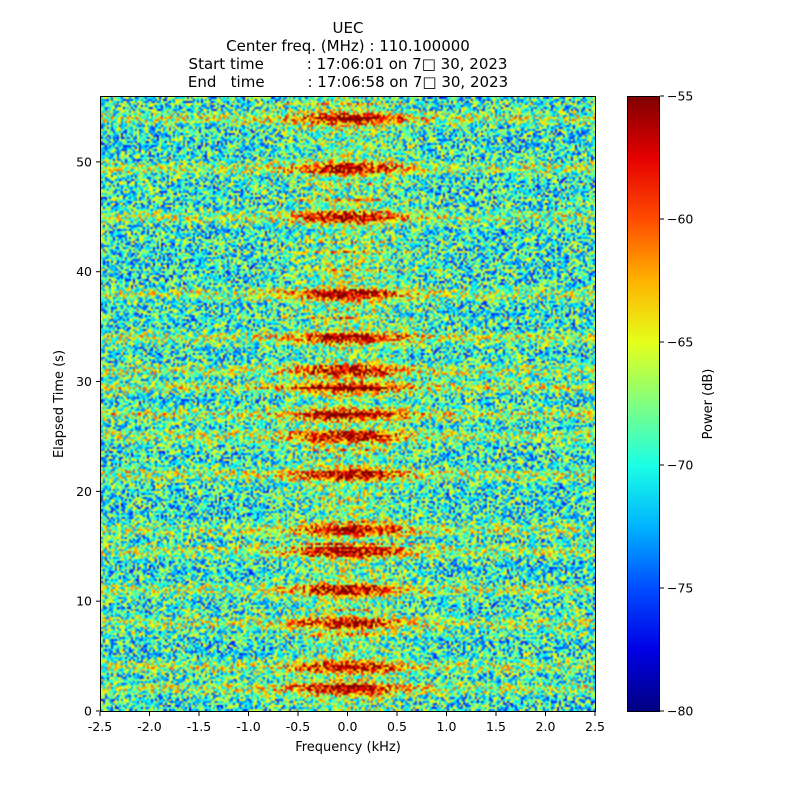  What do you see at coordinates (348, 46) in the screenshot?
I see `title-line-2: Center freq. (MHz) : 110.100000` at bounding box center [348, 46].